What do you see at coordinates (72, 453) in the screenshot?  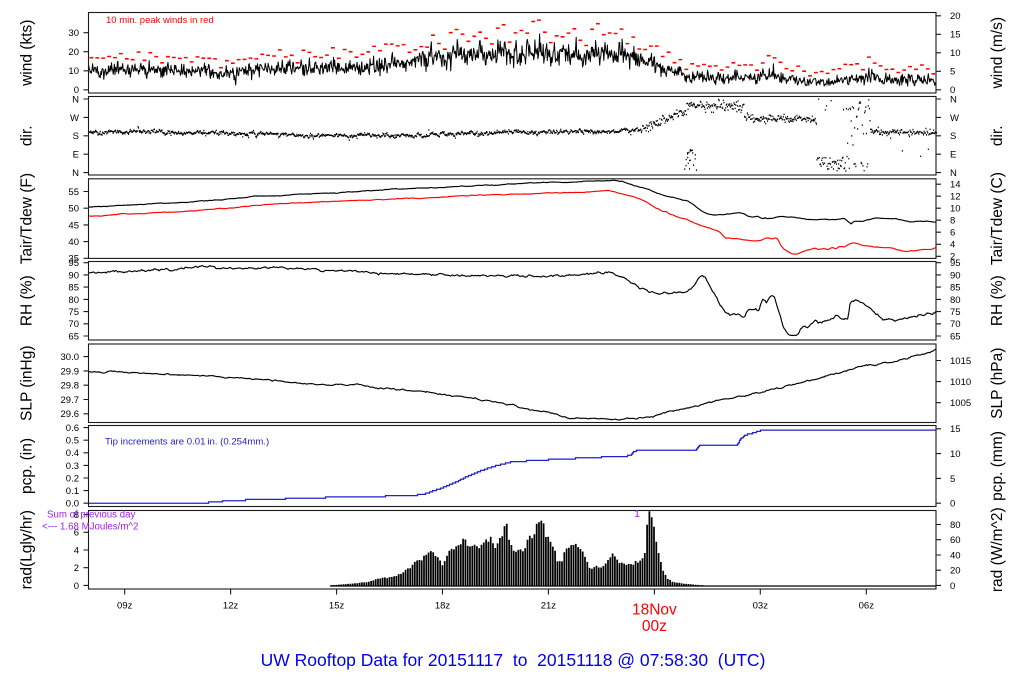 I see `svg-text: 0.4` at bounding box center [72, 453].